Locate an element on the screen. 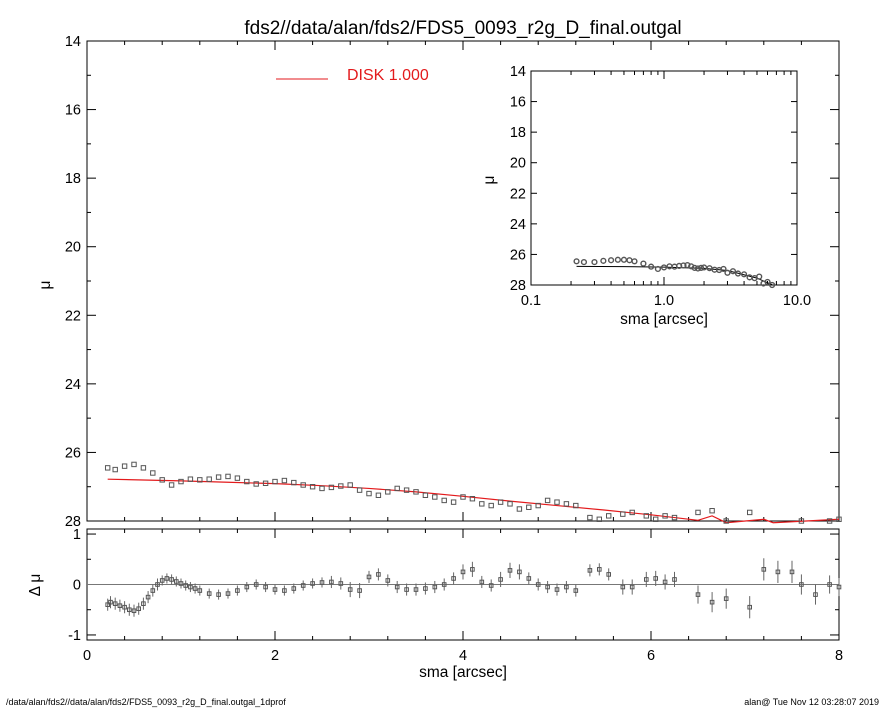  inset-y-tick-label: 24 is located at coordinates (518, 225).